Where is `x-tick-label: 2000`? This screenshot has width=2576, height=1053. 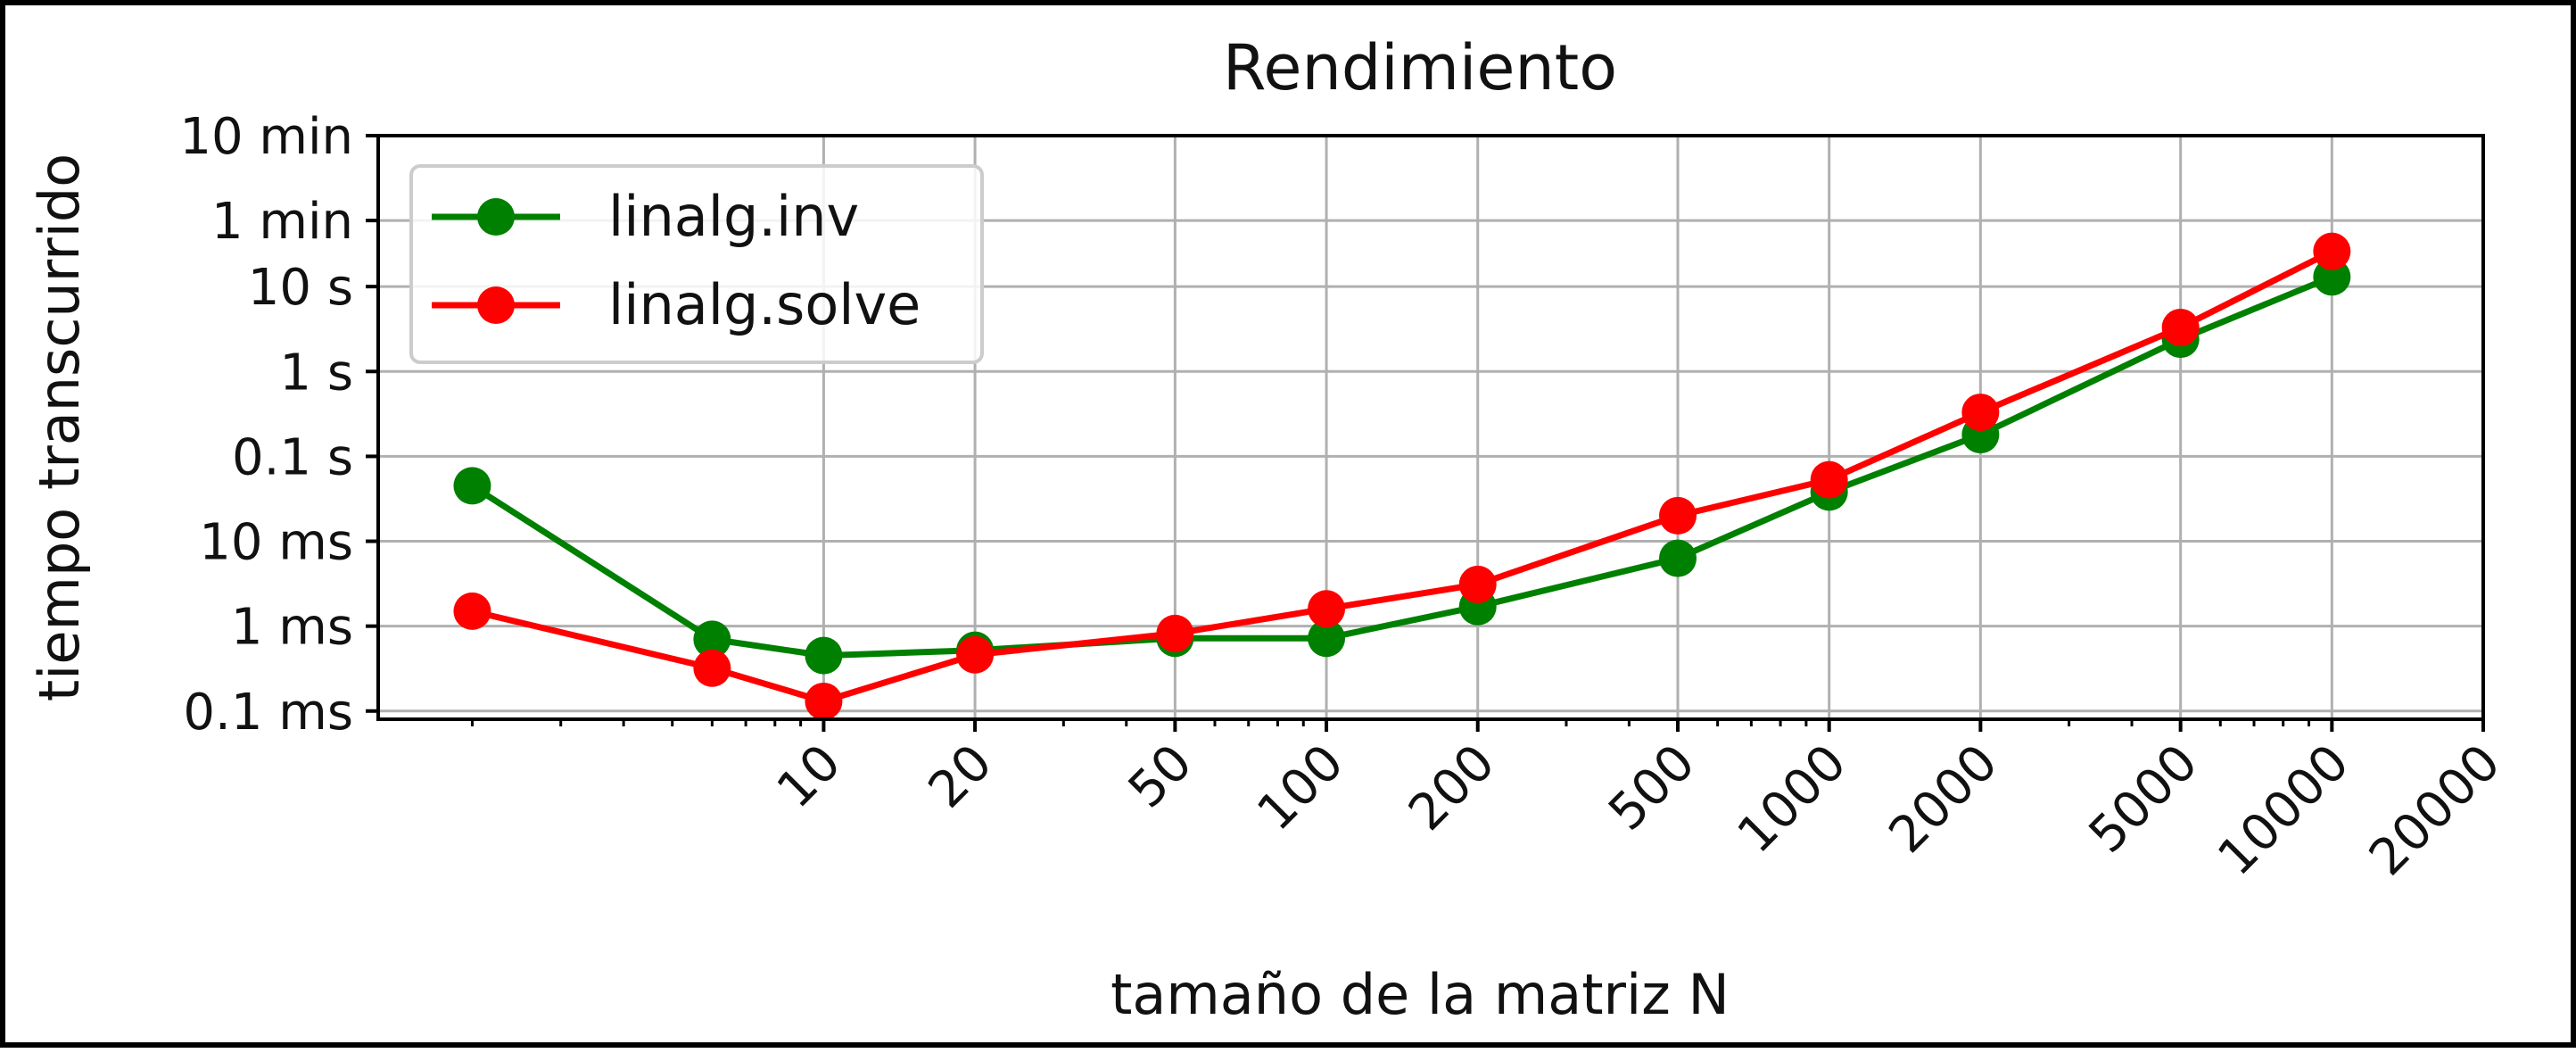 x-tick-label: 2000 is located at coordinates (1944, 799).